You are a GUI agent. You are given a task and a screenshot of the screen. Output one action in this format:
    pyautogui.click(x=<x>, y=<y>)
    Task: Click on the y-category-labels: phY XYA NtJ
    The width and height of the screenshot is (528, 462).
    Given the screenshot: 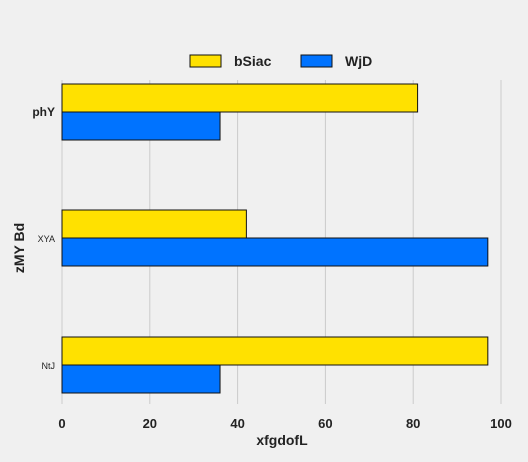 What is the action you would take?
    pyautogui.click(x=43, y=238)
    